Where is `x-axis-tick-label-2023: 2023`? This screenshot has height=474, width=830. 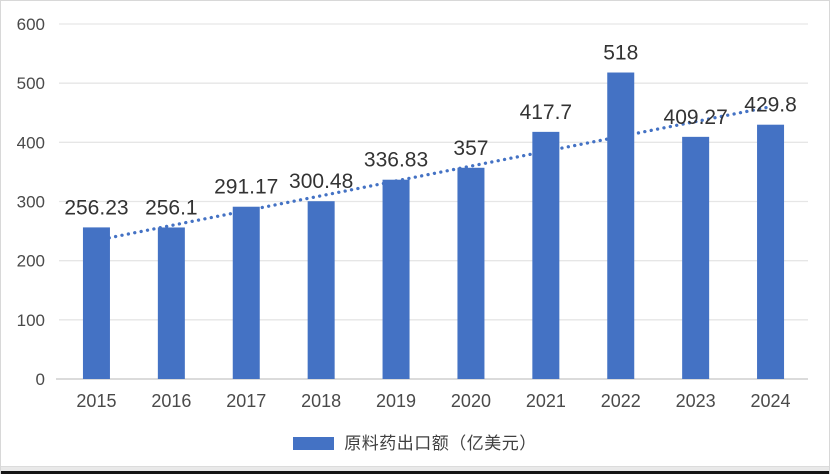
x-axis-tick-label-2023: 2023 is located at coordinates (696, 401).